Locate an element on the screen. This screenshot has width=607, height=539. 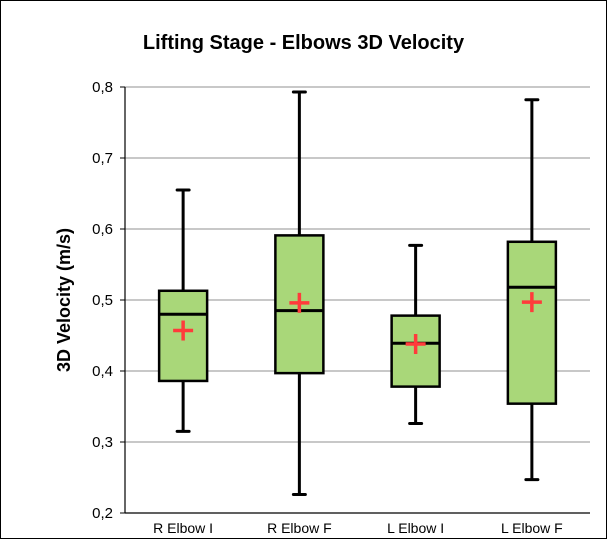
y-tick-label: 0,3 is located at coordinates (102, 442).